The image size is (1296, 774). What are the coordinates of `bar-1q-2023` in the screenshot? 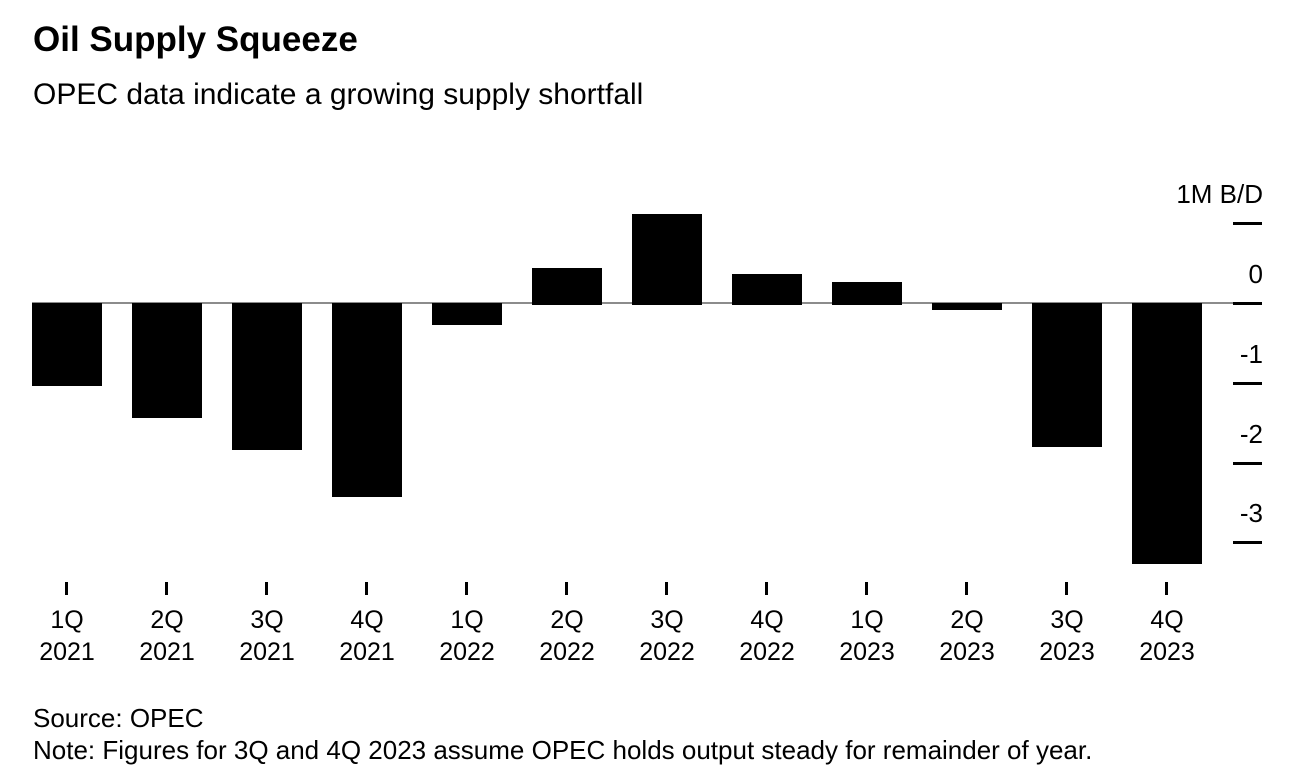 It's located at (867, 293).